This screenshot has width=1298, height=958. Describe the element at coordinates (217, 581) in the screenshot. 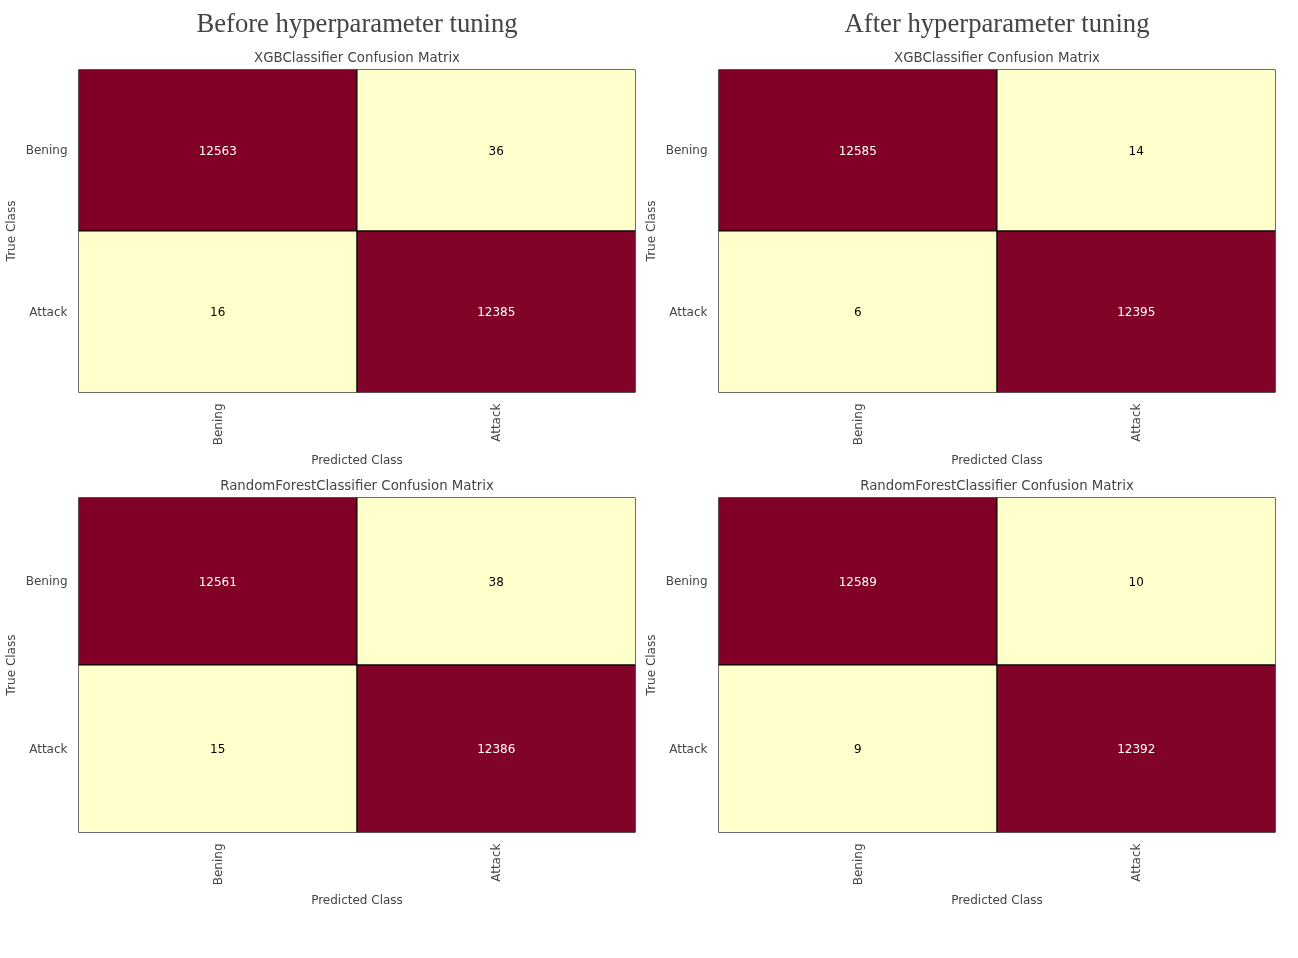

I see `data-label: 12561` at that location.